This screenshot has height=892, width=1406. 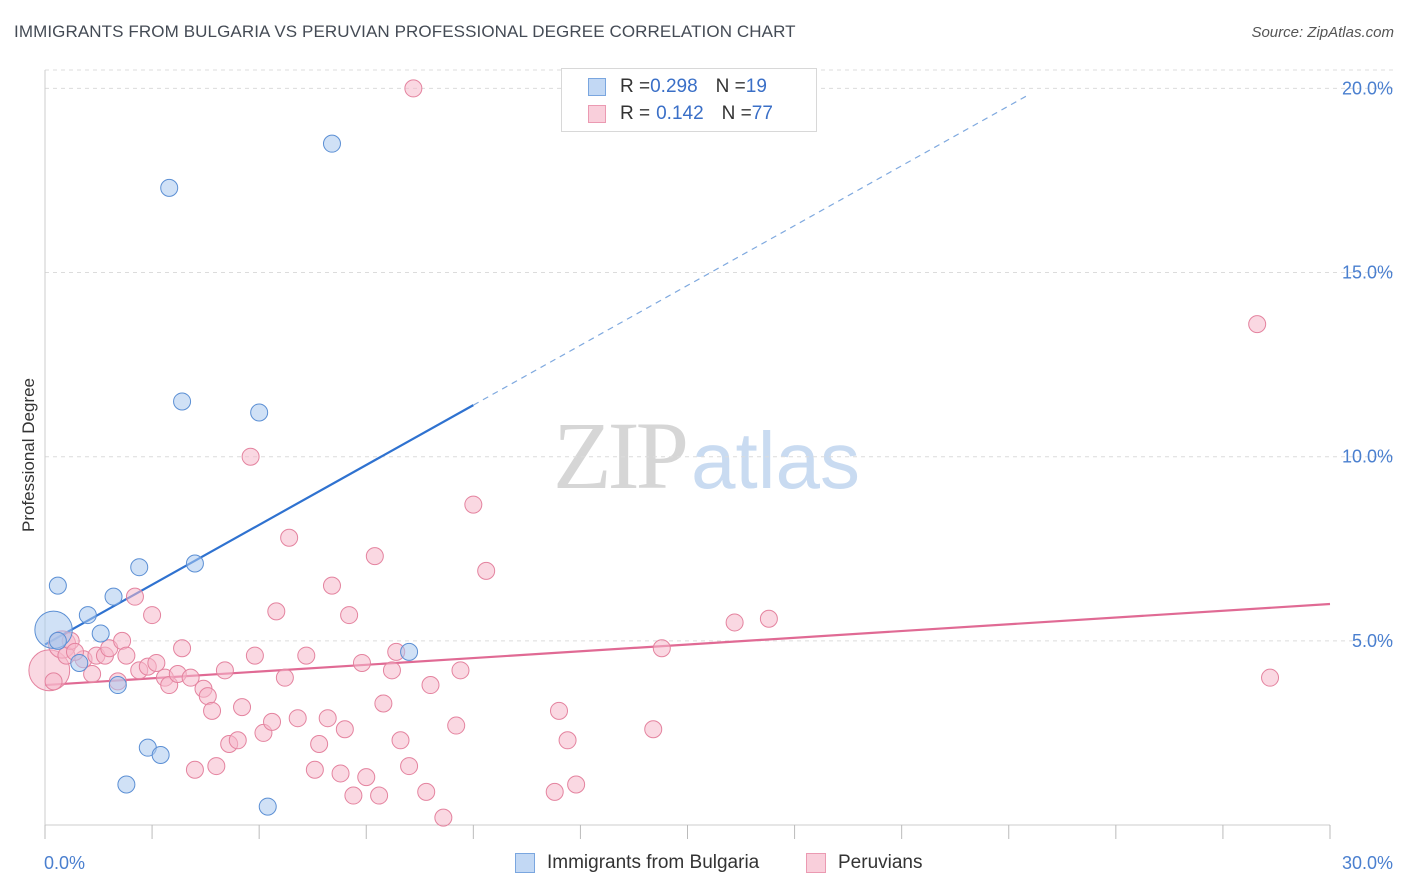 I want to click on y-tick-label: 20.0%, so click(x=1367, y=88).